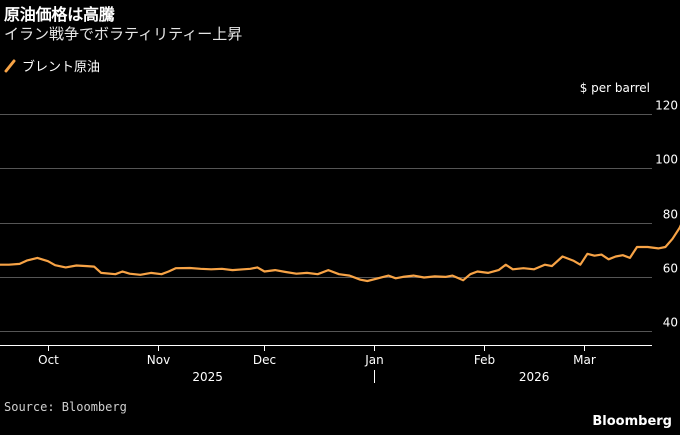 Image resolution: width=680 pixels, height=435 pixels. I want to click on y-tick-label-100: 100, so click(666, 160).